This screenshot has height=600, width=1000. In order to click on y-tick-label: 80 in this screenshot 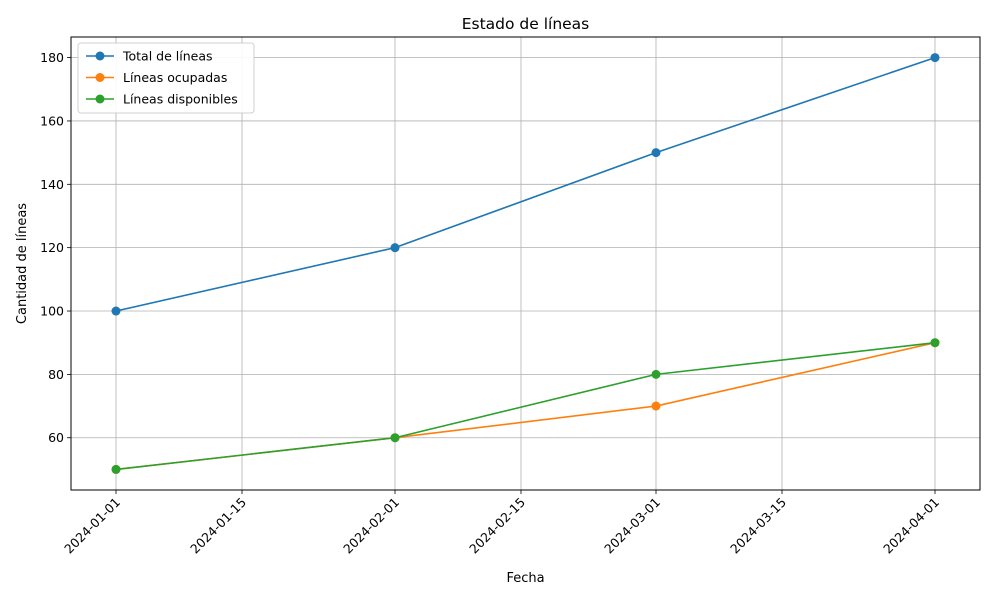, I will do `click(56, 374)`.